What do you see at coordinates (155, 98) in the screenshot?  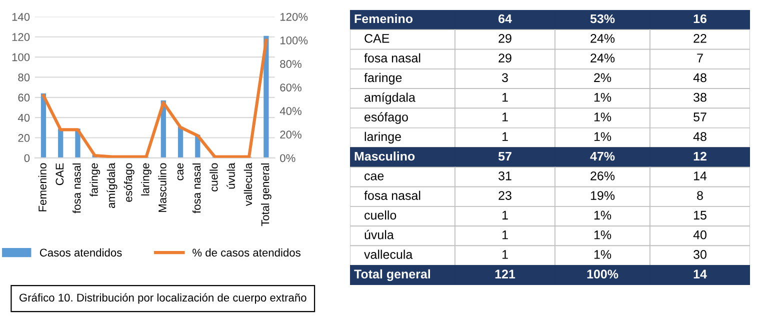 I see `line-series` at bounding box center [155, 98].